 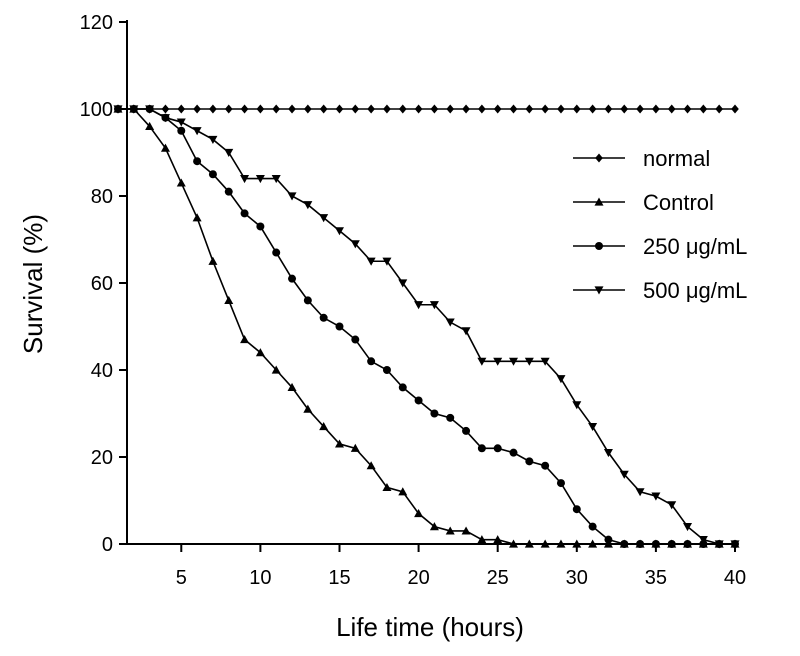 What do you see at coordinates (418, 578) in the screenshot?
I see `x-tick-label: 20` at bounding box center [418, 578].